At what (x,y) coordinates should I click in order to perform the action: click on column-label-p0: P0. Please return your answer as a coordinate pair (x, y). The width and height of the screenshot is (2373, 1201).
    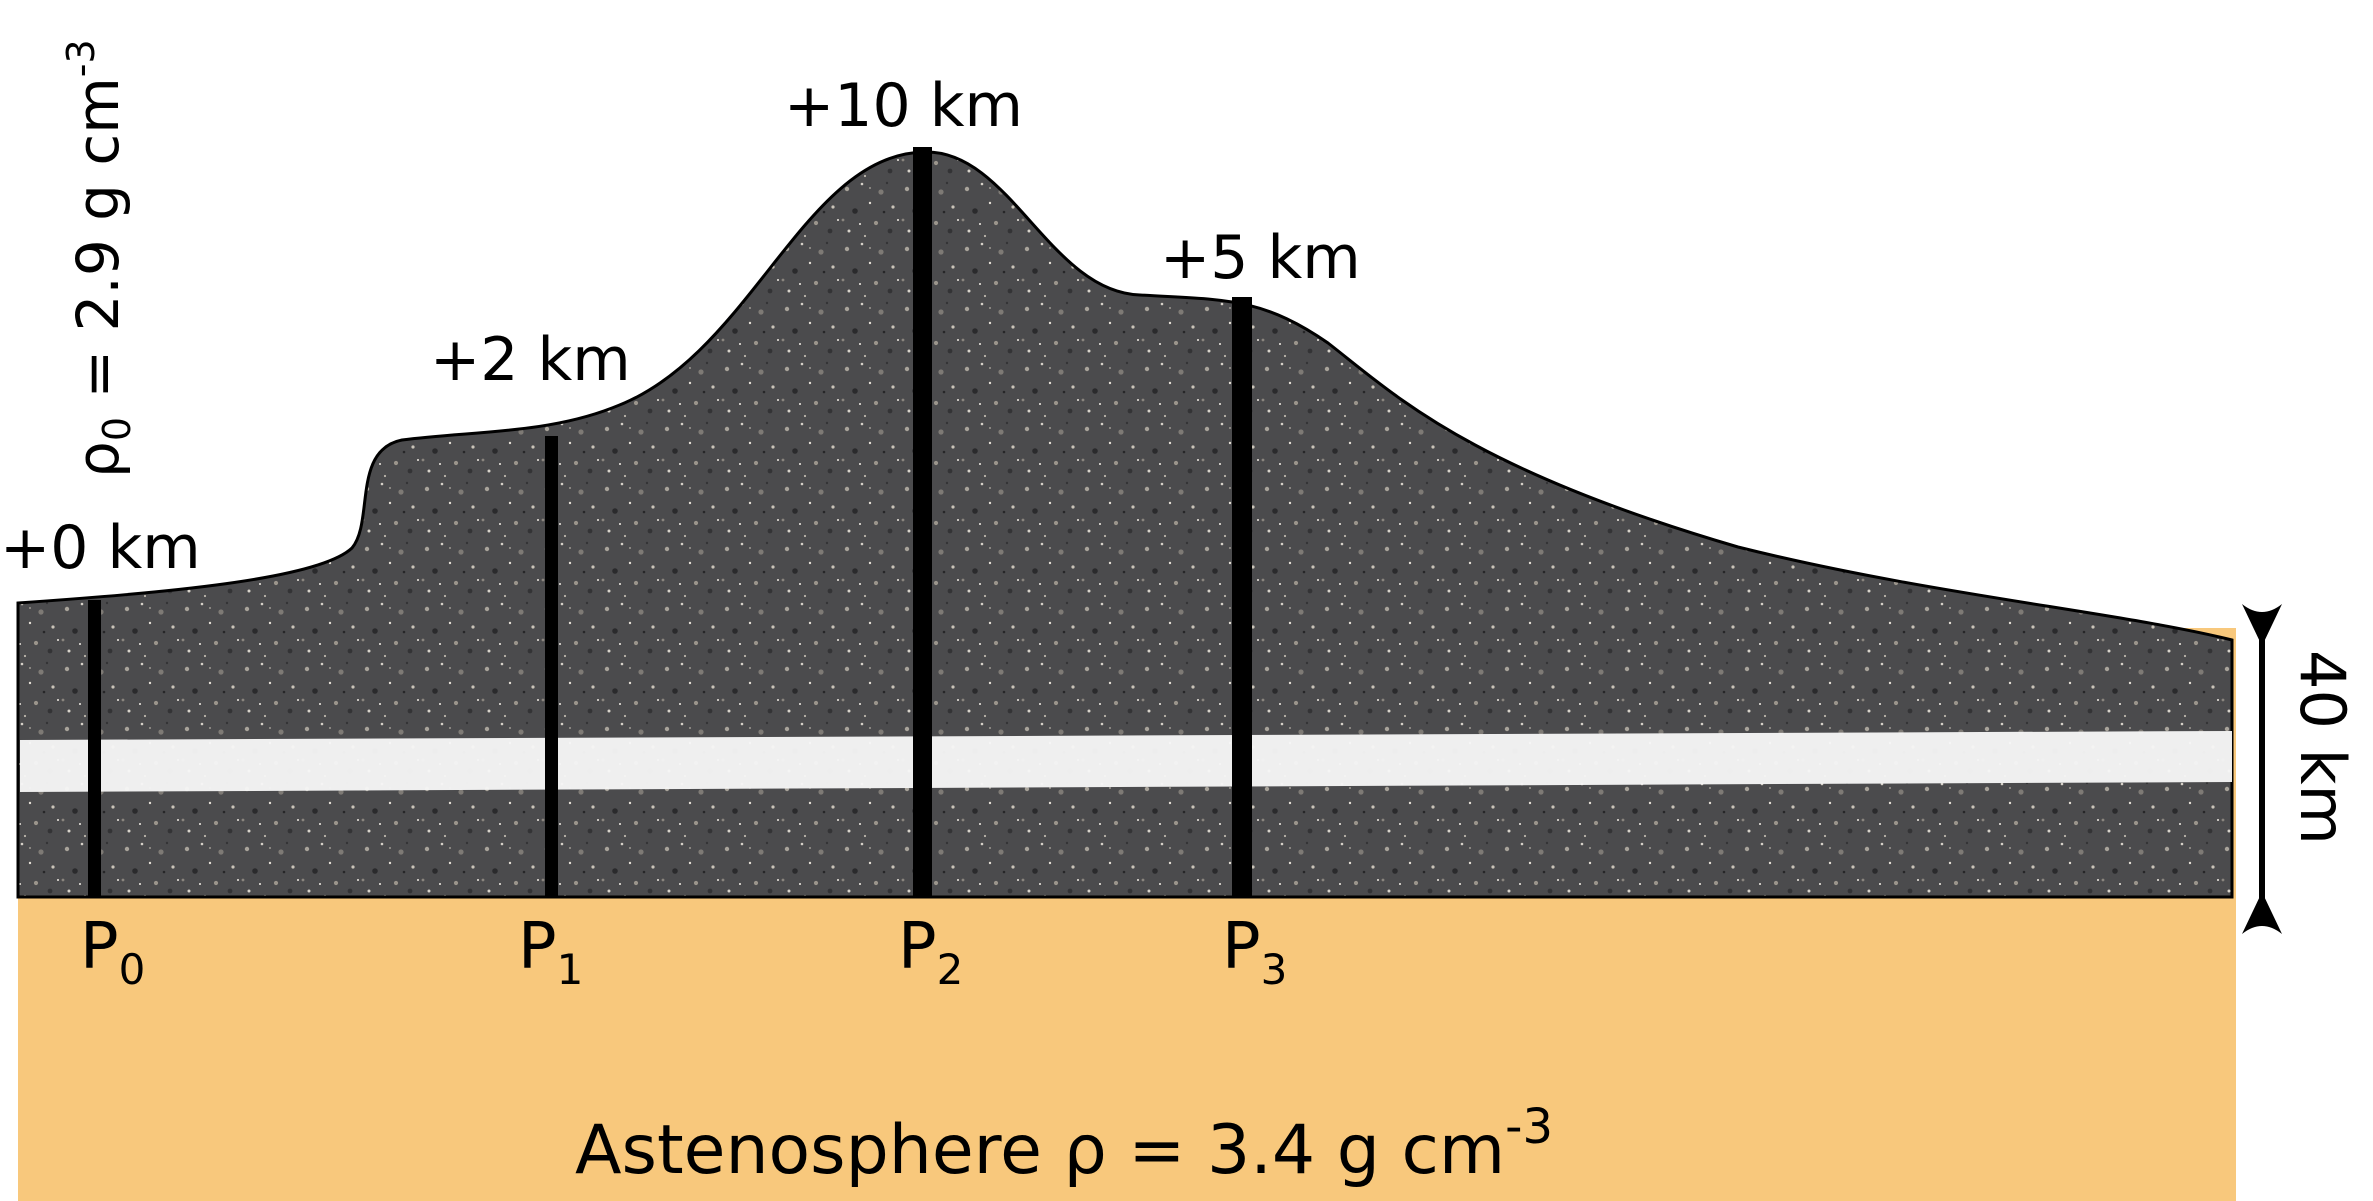
    Looking at the image, I should click on (112, 952).